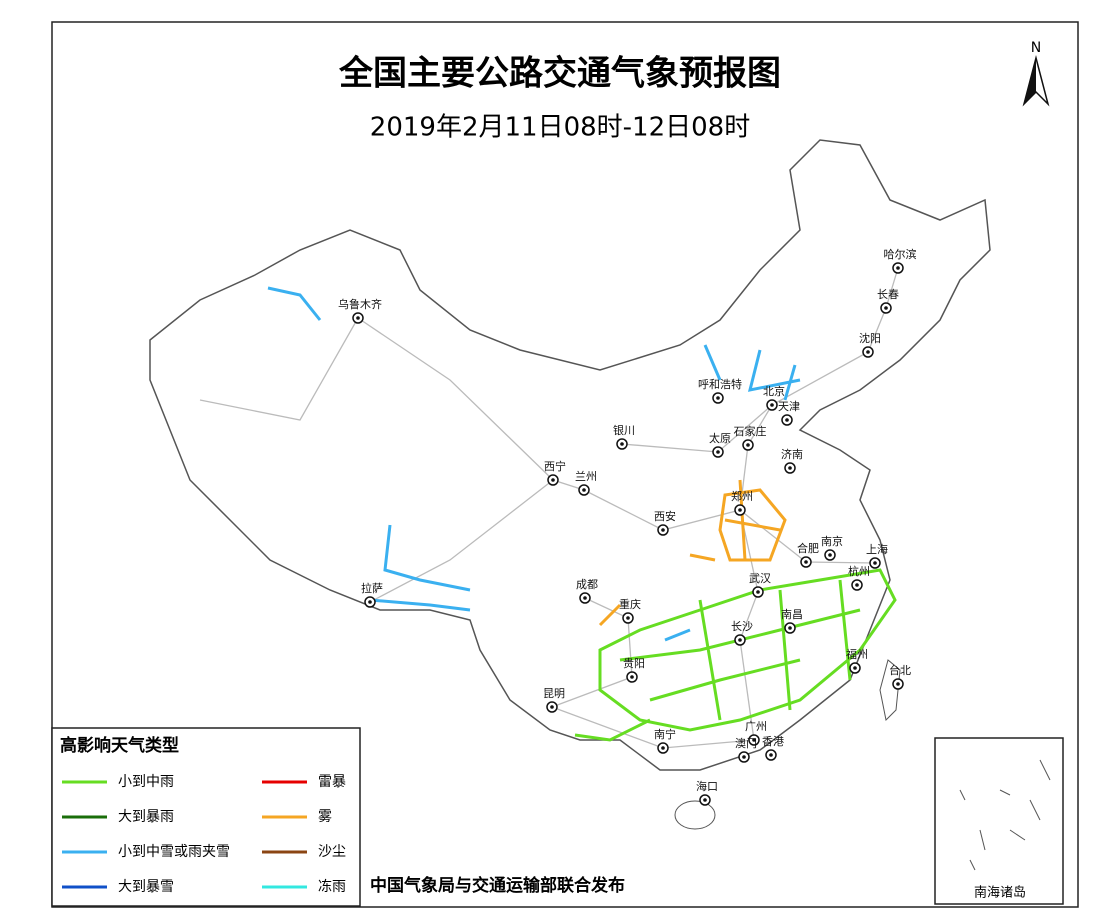  Describe the element at coordinates (119, 745) in the screenshot. I see `legend-title: 高影响天气类型` at that location.